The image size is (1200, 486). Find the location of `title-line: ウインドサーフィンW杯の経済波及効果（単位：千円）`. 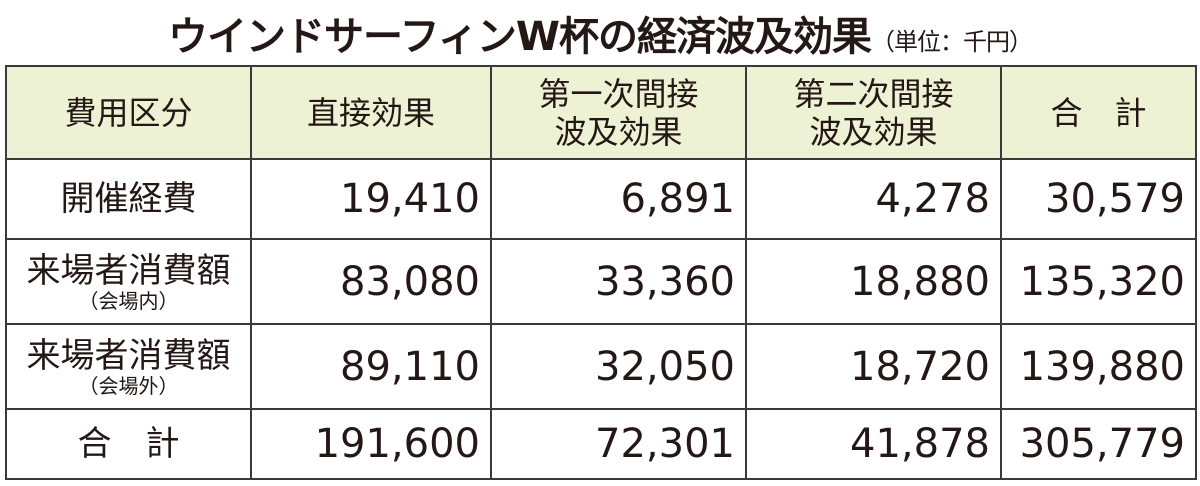

title-line: ウインドサーフィンW杯の経済波及効果（単位：千円） is located at coordinates (600, 33).